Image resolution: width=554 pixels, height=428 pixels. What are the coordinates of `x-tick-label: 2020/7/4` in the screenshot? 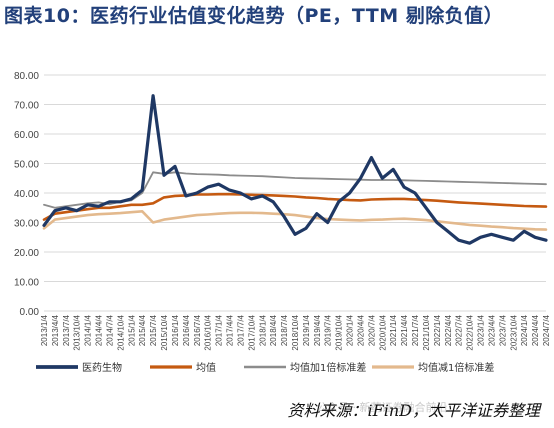 It's located at (371, 330).